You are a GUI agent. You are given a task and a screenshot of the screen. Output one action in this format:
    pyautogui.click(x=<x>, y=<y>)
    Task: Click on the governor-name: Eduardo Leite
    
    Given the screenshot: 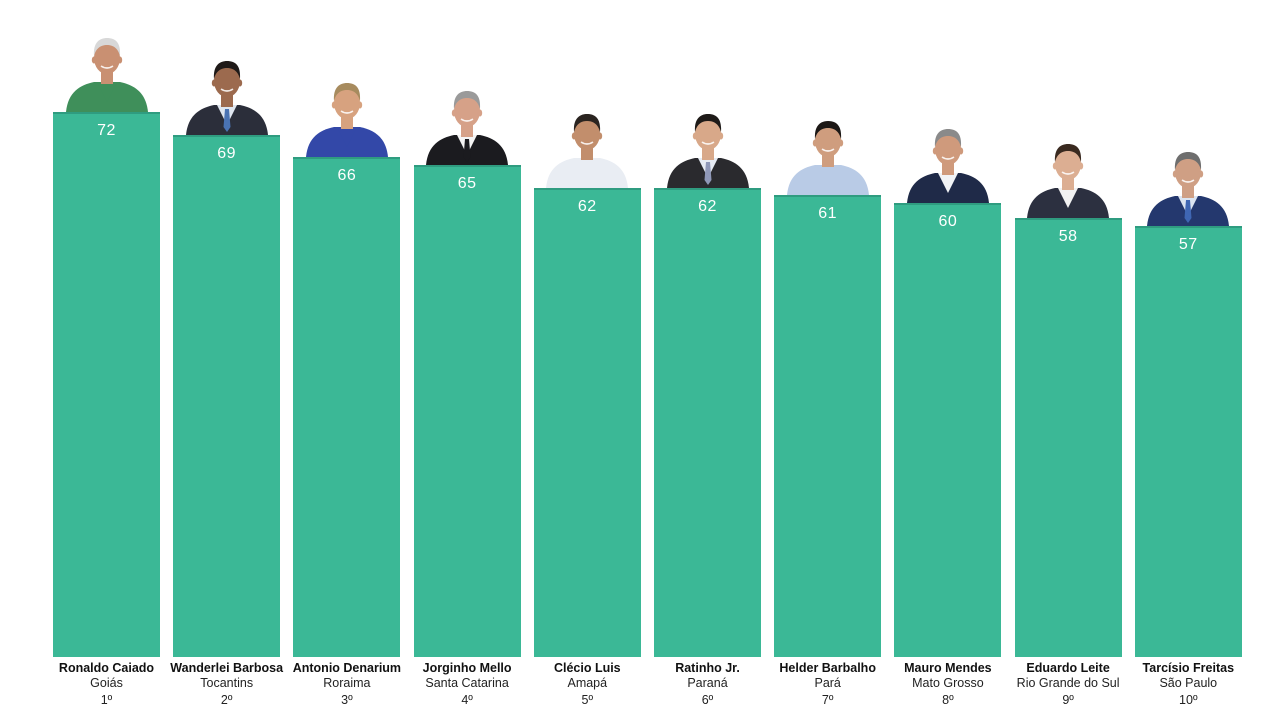 What is the action you would take?
    pyautogui.click(x=1068, y=668)
    